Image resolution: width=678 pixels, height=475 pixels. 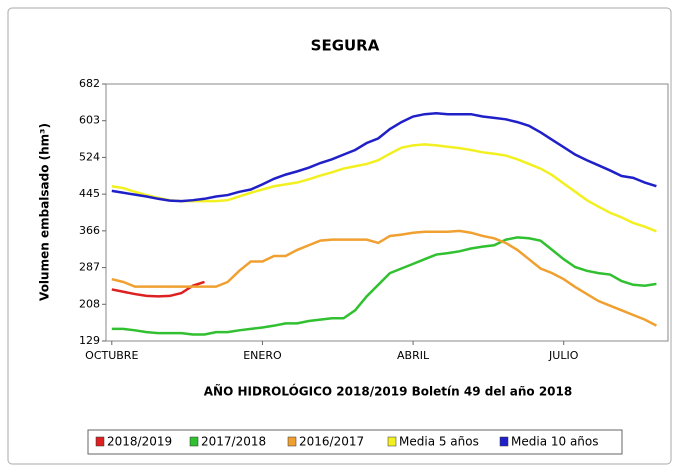 What do you see at coordinates (89, 120) in the screenshot?
I see `y-tick-label: 603` at bounding box center [89, 120].